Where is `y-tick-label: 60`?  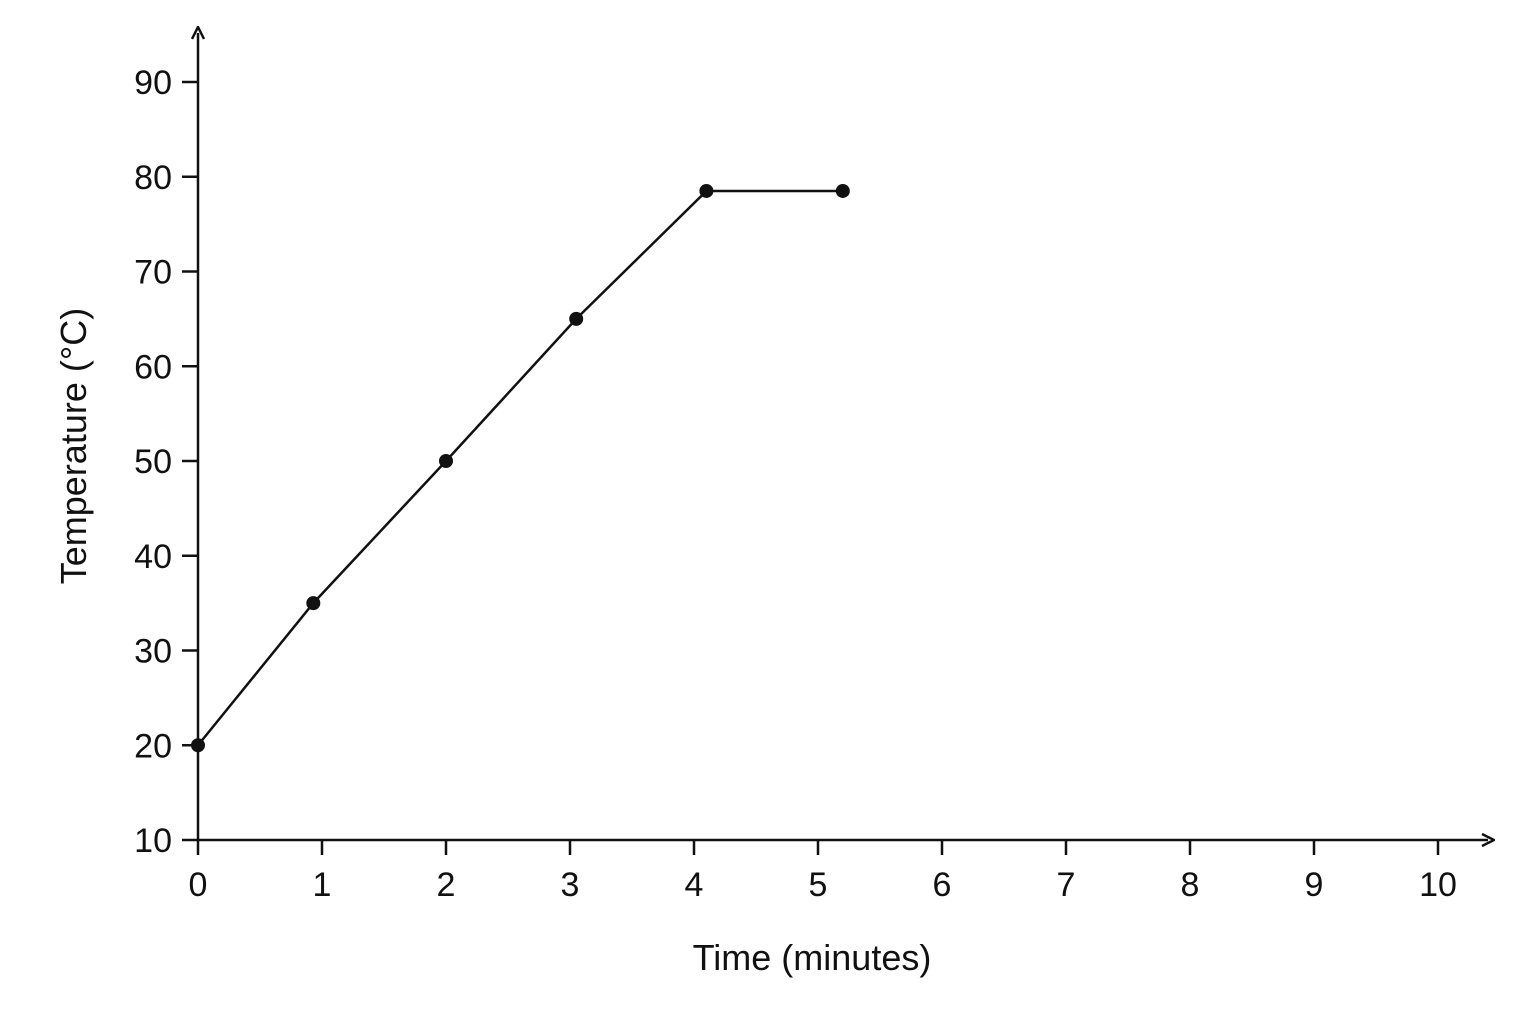
y-tick-label: 60 is located at coordinates (153, 367).